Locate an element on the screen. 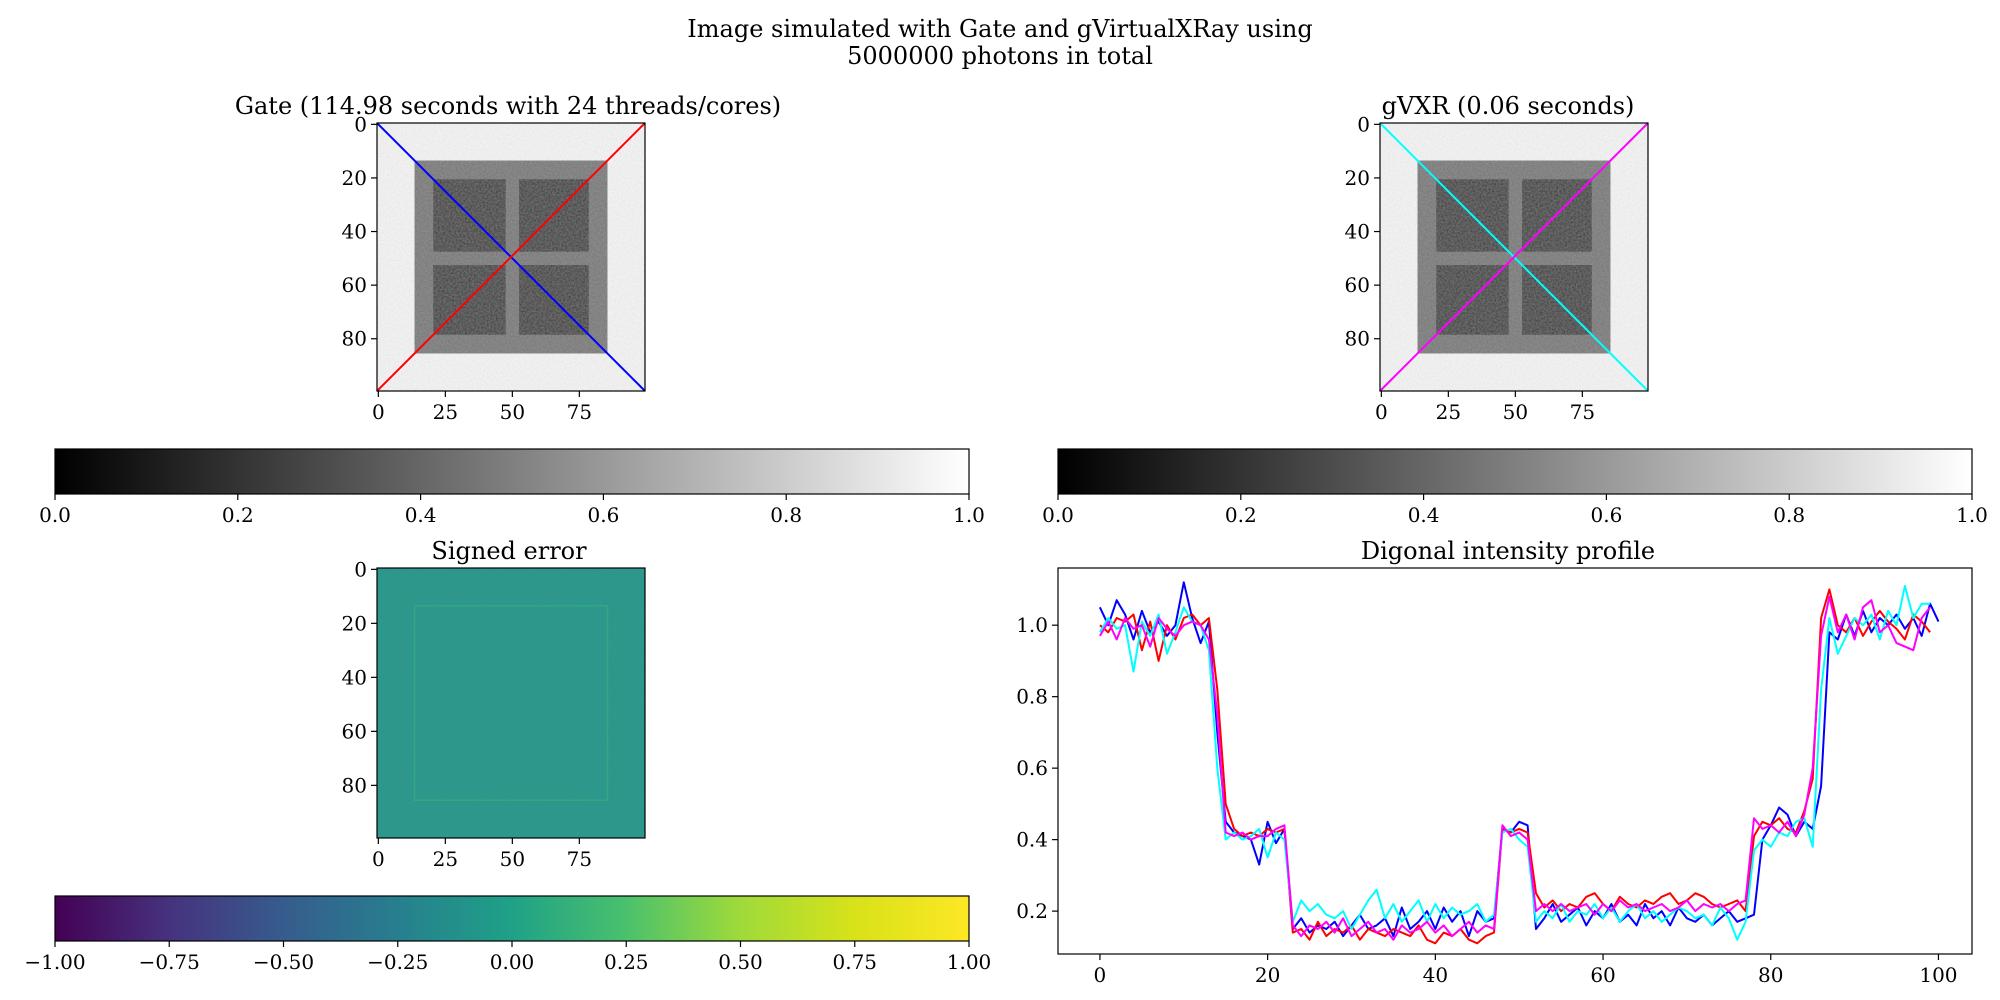  x-tick-label: 20 is located at coordinates (1267, 975).